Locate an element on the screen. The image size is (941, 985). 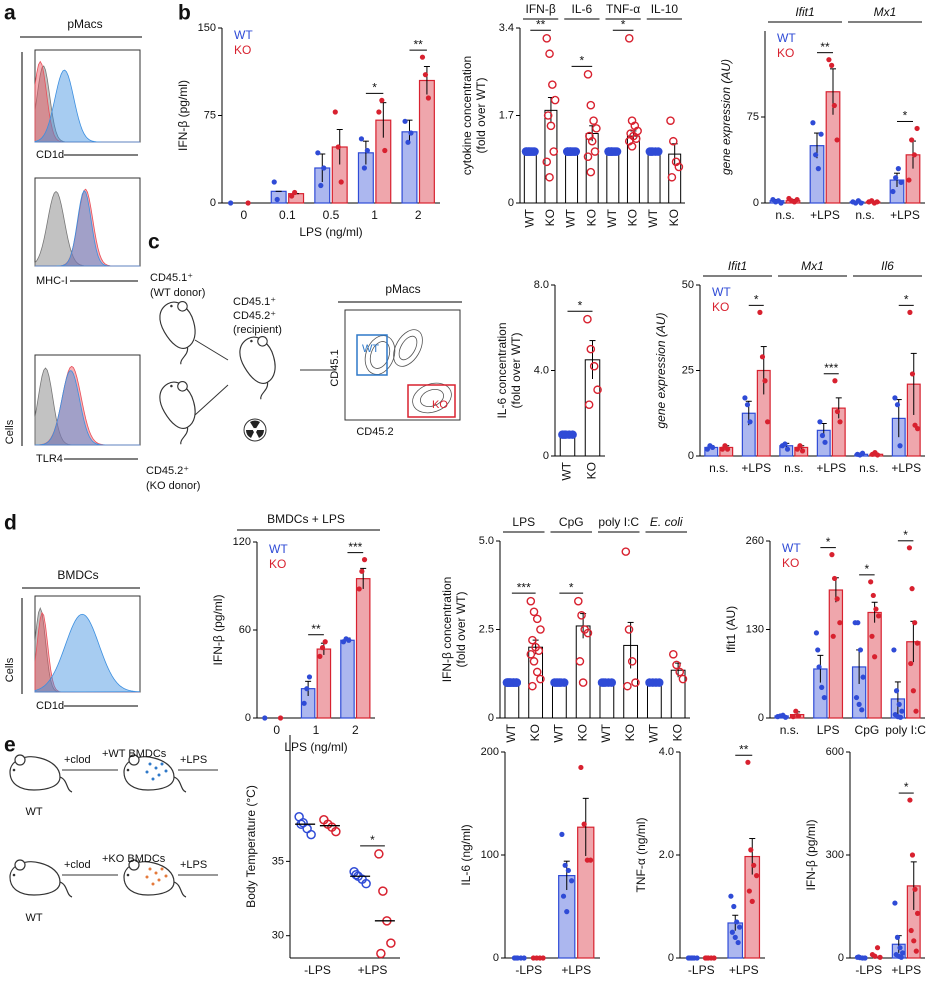
panel-letter: e is located at coordinates (10, 745).